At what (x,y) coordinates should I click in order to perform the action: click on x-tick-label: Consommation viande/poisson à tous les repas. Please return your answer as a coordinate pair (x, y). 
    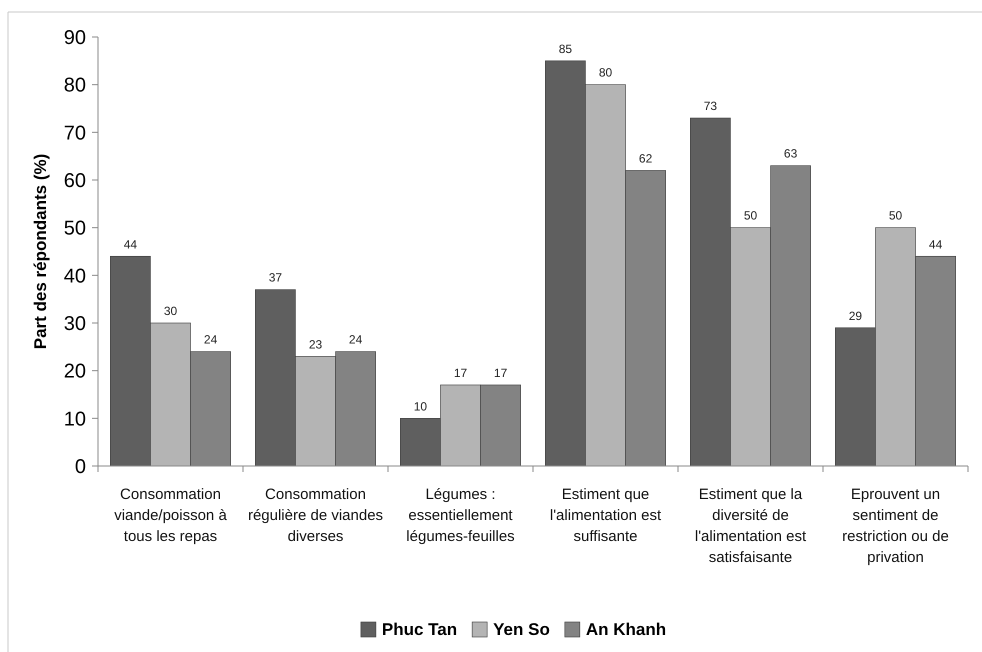
    Looking at the image, I should click on (171, 515).